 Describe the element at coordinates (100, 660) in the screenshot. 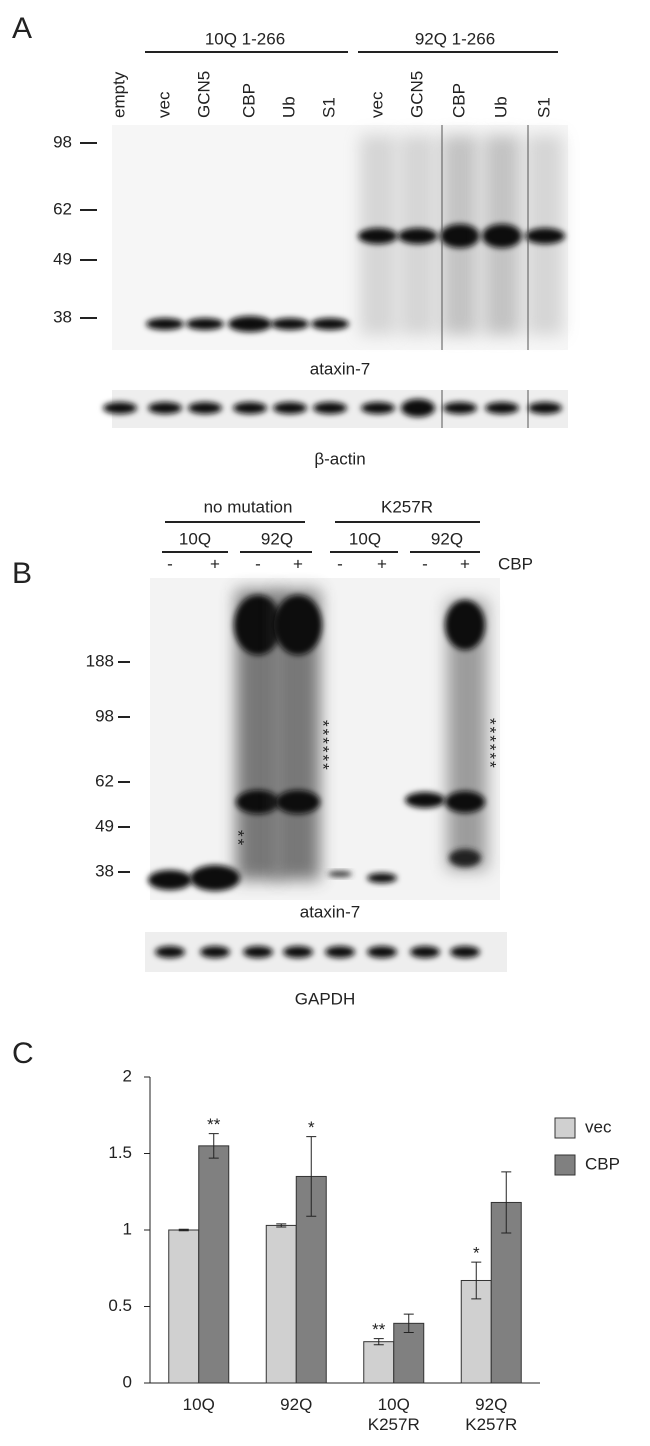

I see `marker-label: 188` at that location.